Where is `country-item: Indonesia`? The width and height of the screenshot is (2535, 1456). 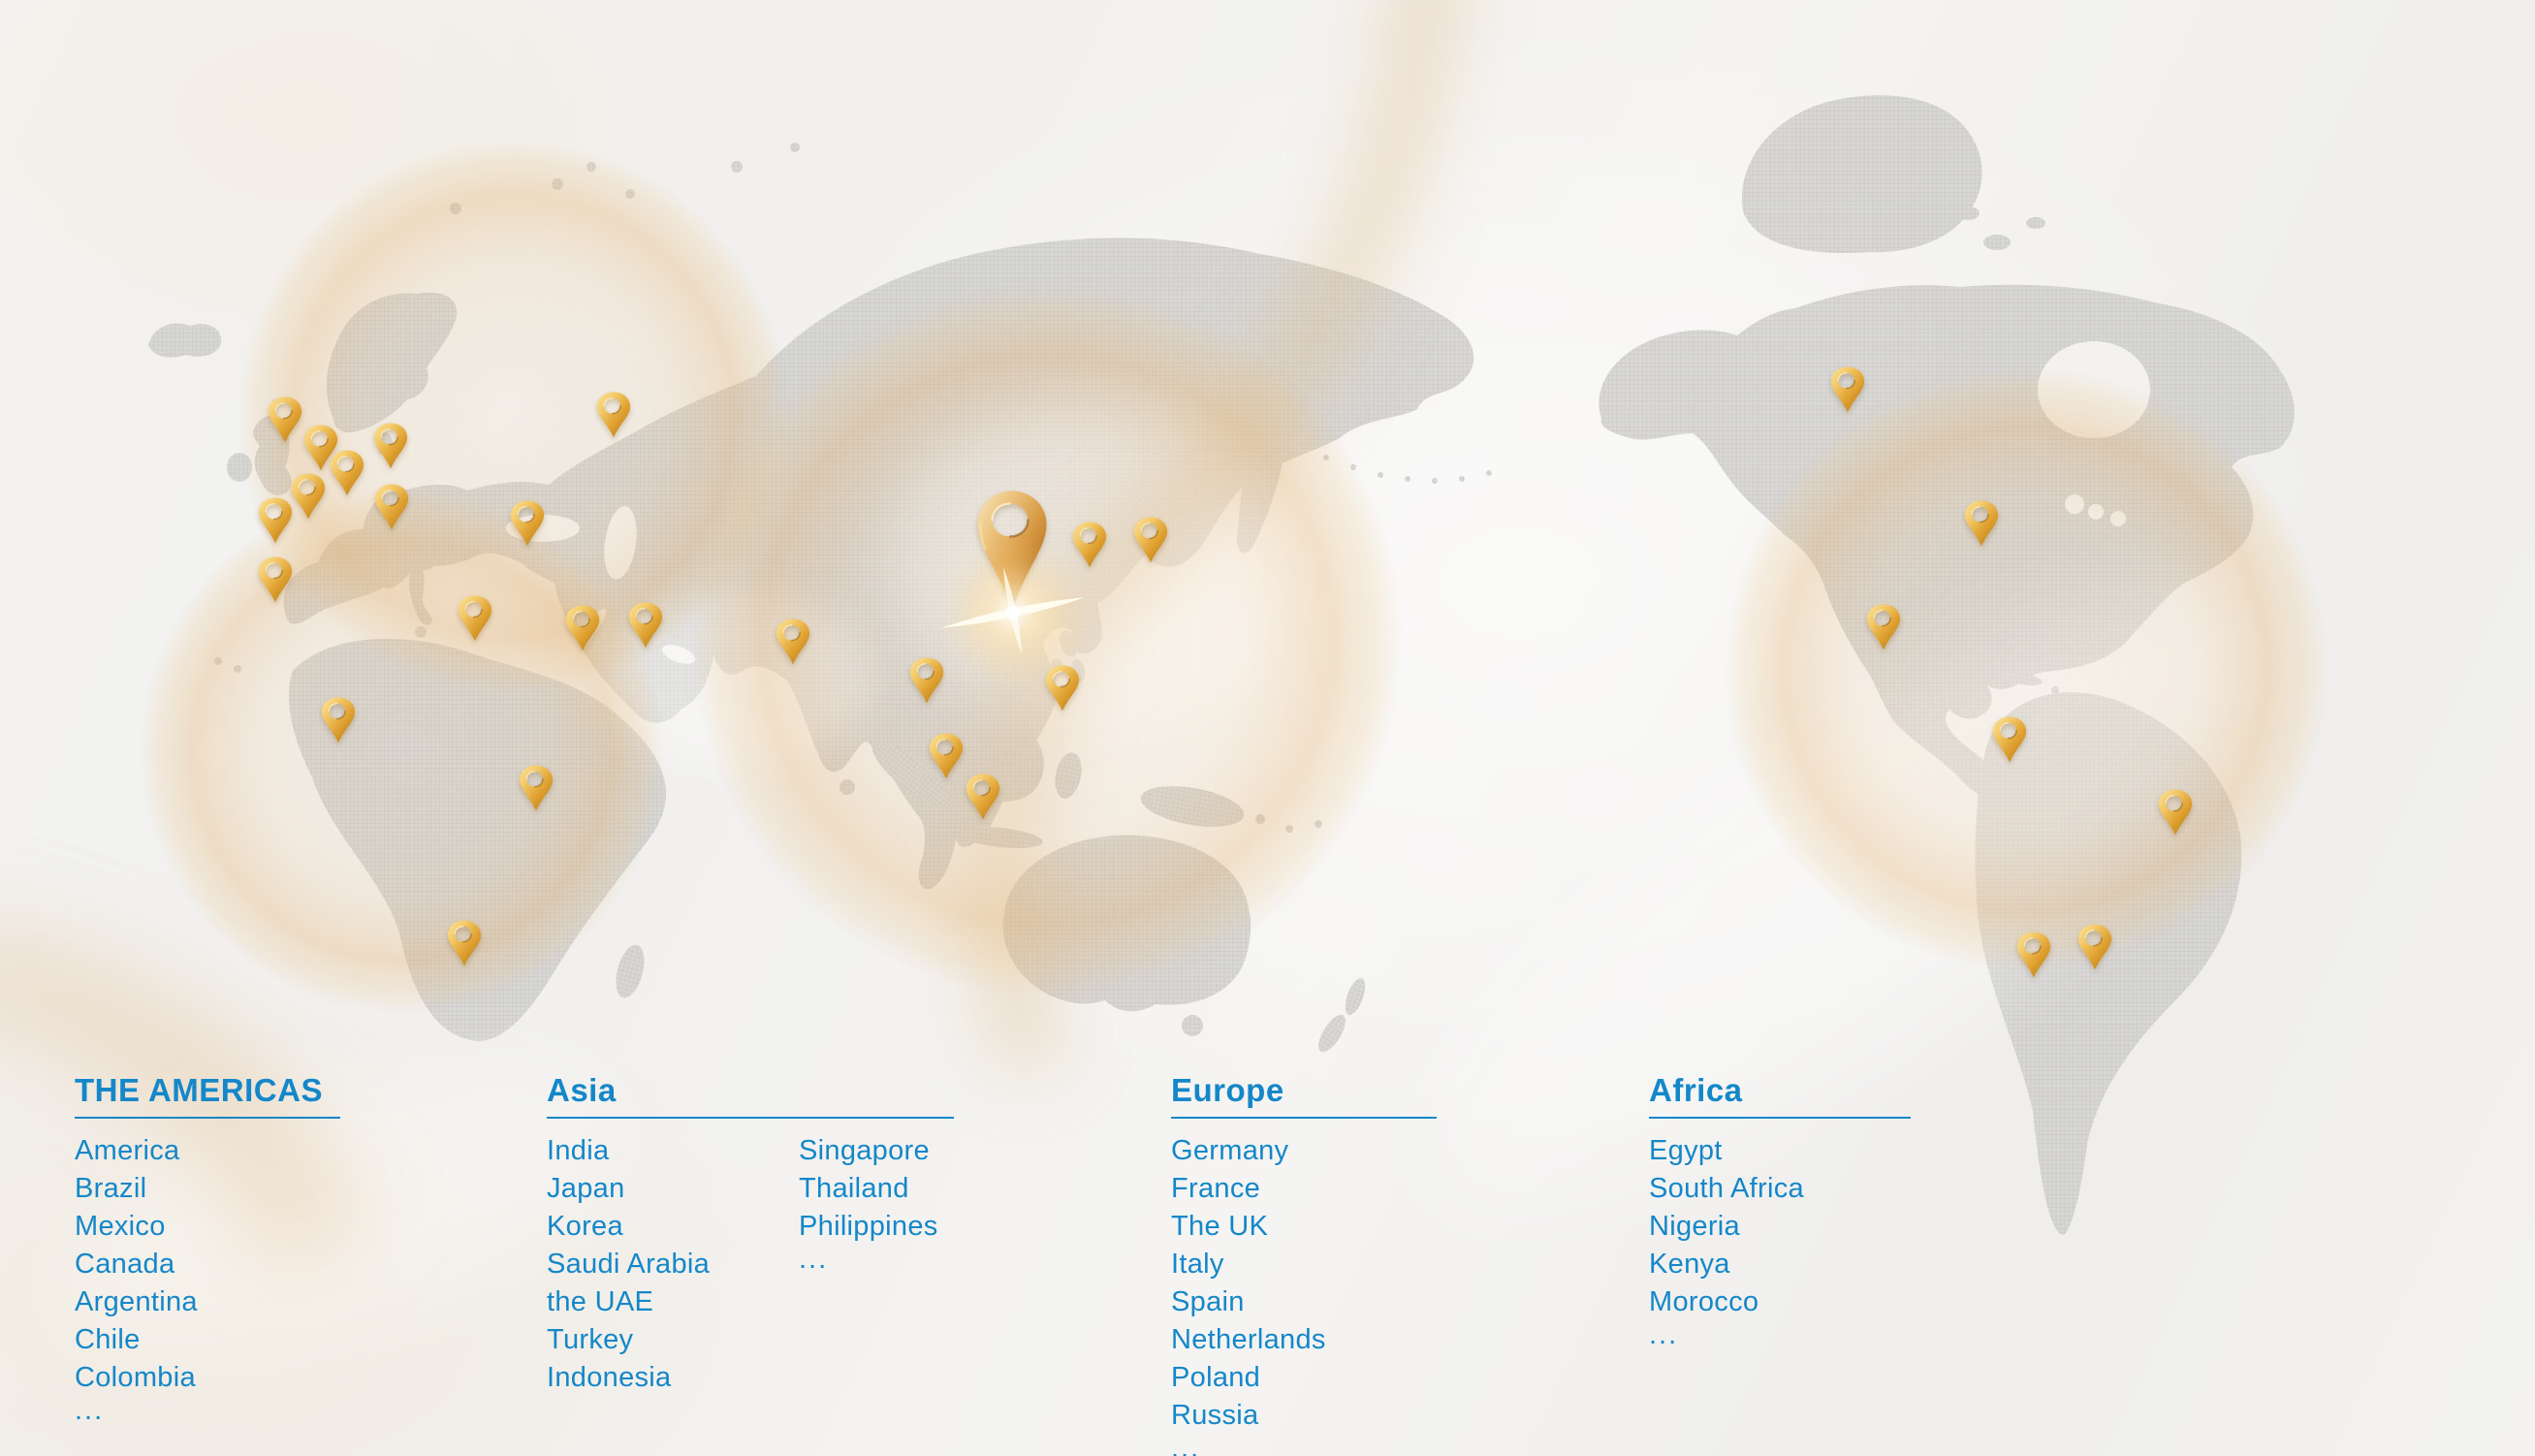
country-item: Indonesia is located at coordinates (609, 1378).